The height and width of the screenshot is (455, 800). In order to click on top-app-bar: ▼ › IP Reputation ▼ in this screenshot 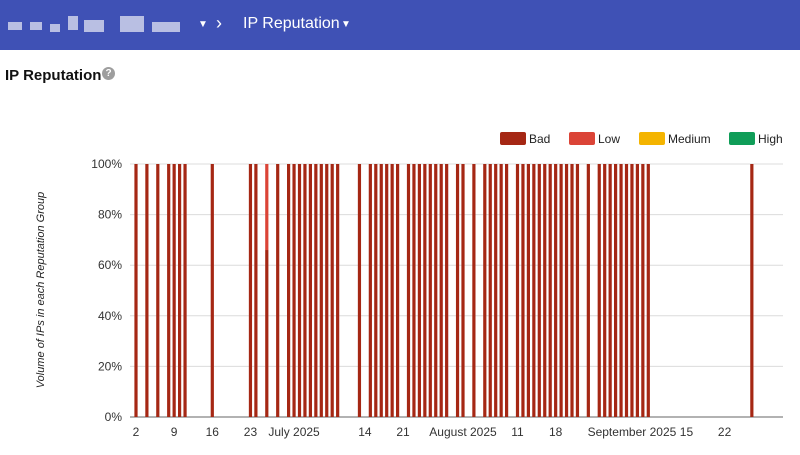, I will do `click(400, 25)`.